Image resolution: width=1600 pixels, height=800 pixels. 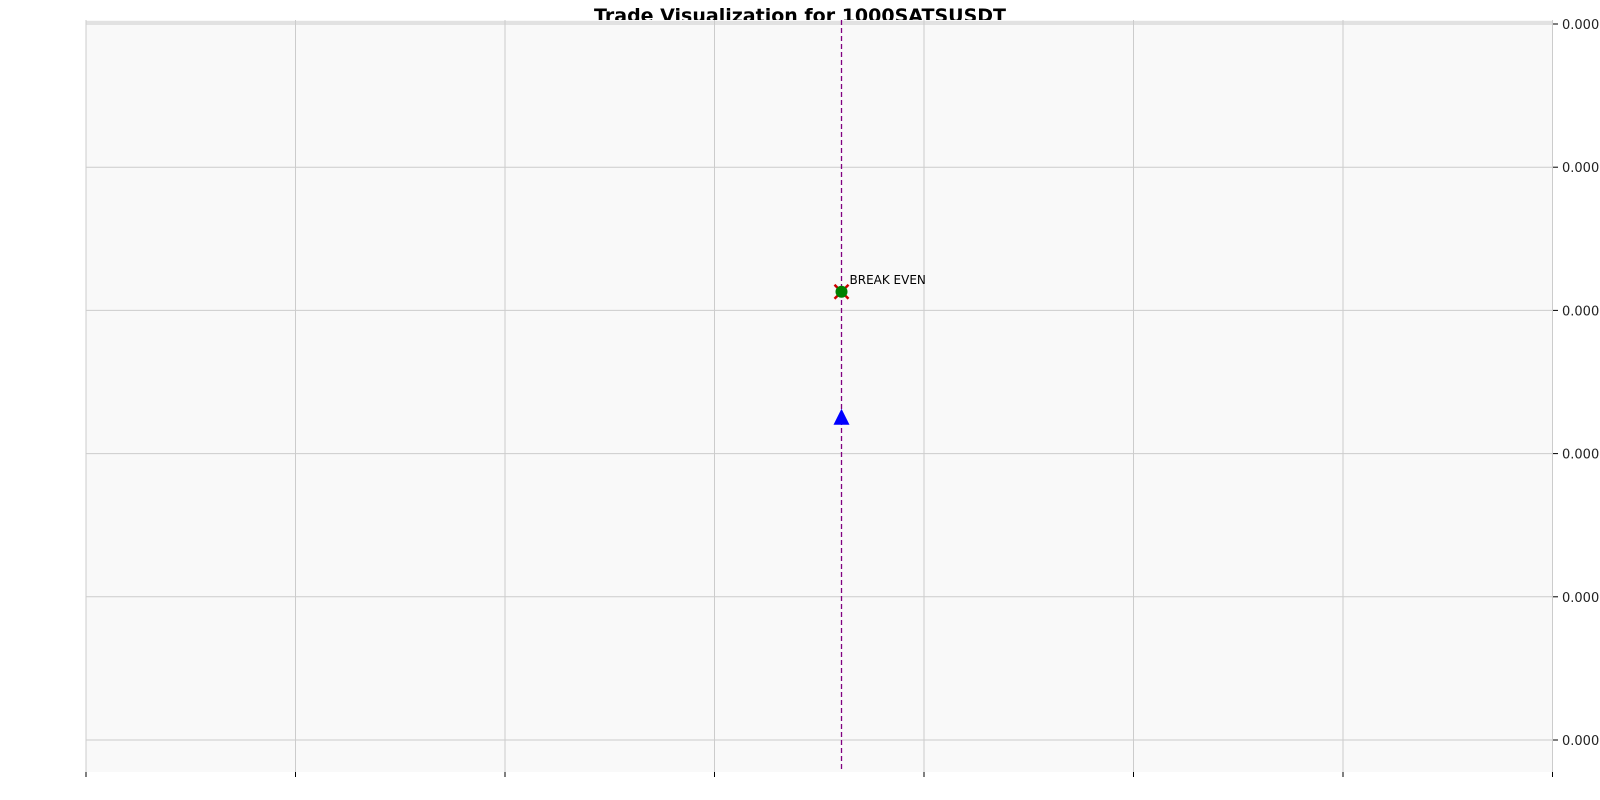 What do you see at coordinates (888, 280) in the screenshot?
I see `annotation-break-even: BREAK EVEN` at bounding box center [888, 280].